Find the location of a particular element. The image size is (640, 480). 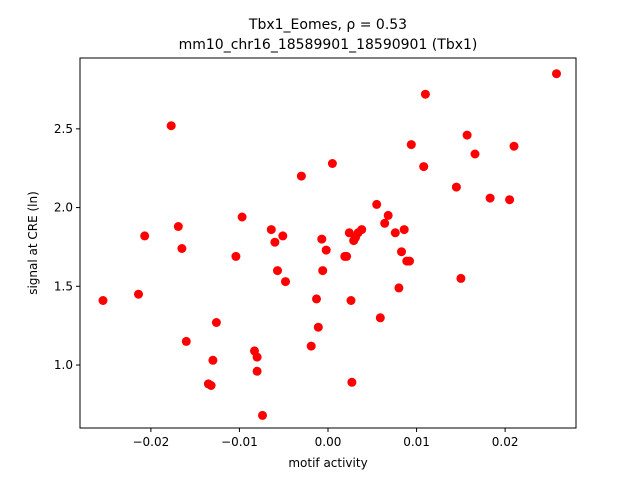

x-tick-label: −0.02 is located at coordinates (150, 442).